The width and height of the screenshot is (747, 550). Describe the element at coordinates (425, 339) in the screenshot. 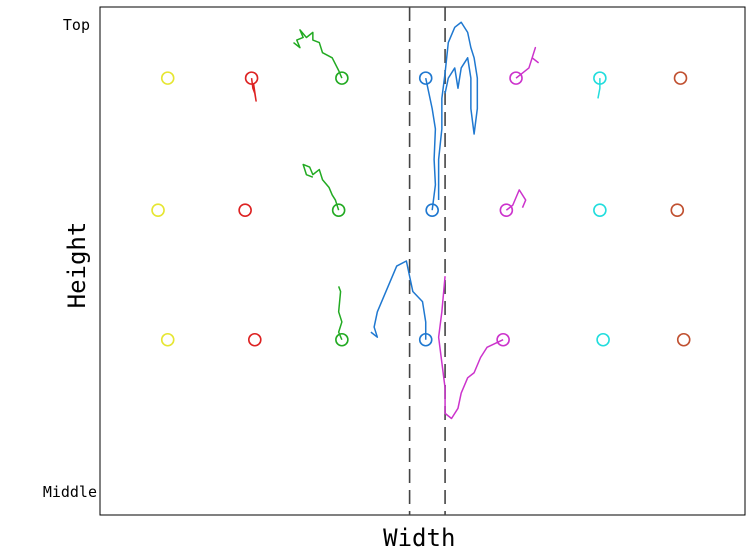

I see `marker-row3-point4` at that location.